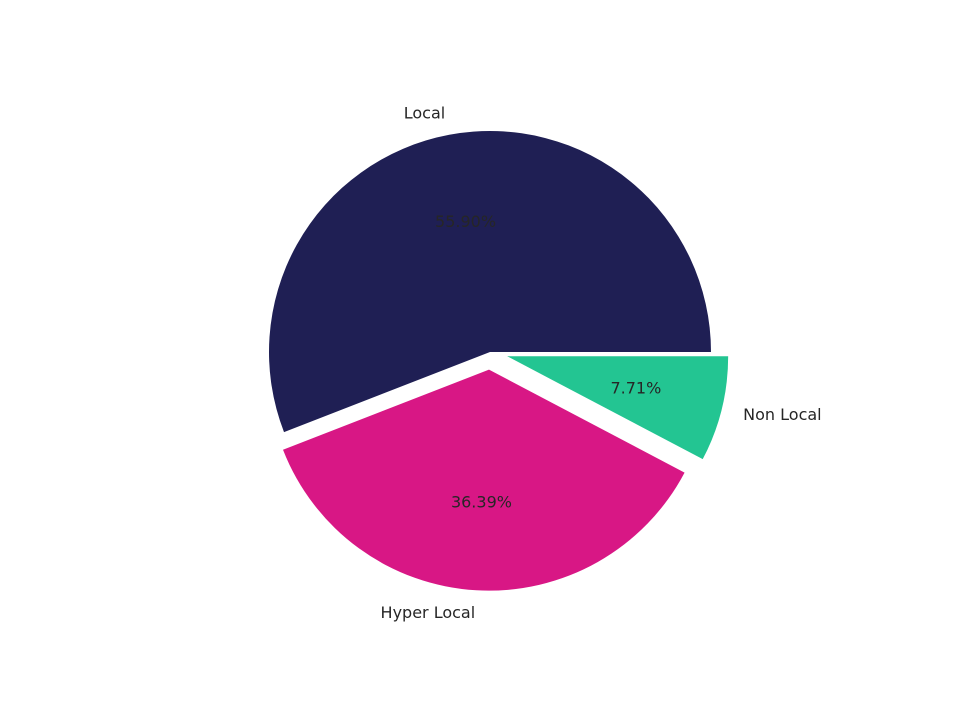  What do you see at coordinates (465, 221) in the screenshot?
I see `pie-pct-label-local: 55.90%` at bounding box center [465, 221].